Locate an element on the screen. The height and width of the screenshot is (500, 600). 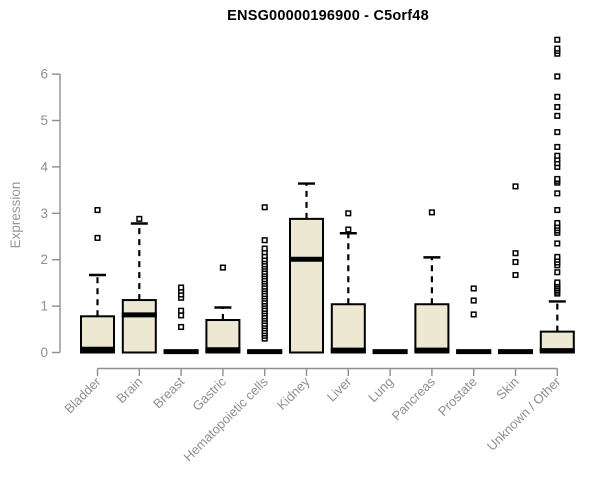
x-tick-label: Gastric is located at coordinates (209, 394).